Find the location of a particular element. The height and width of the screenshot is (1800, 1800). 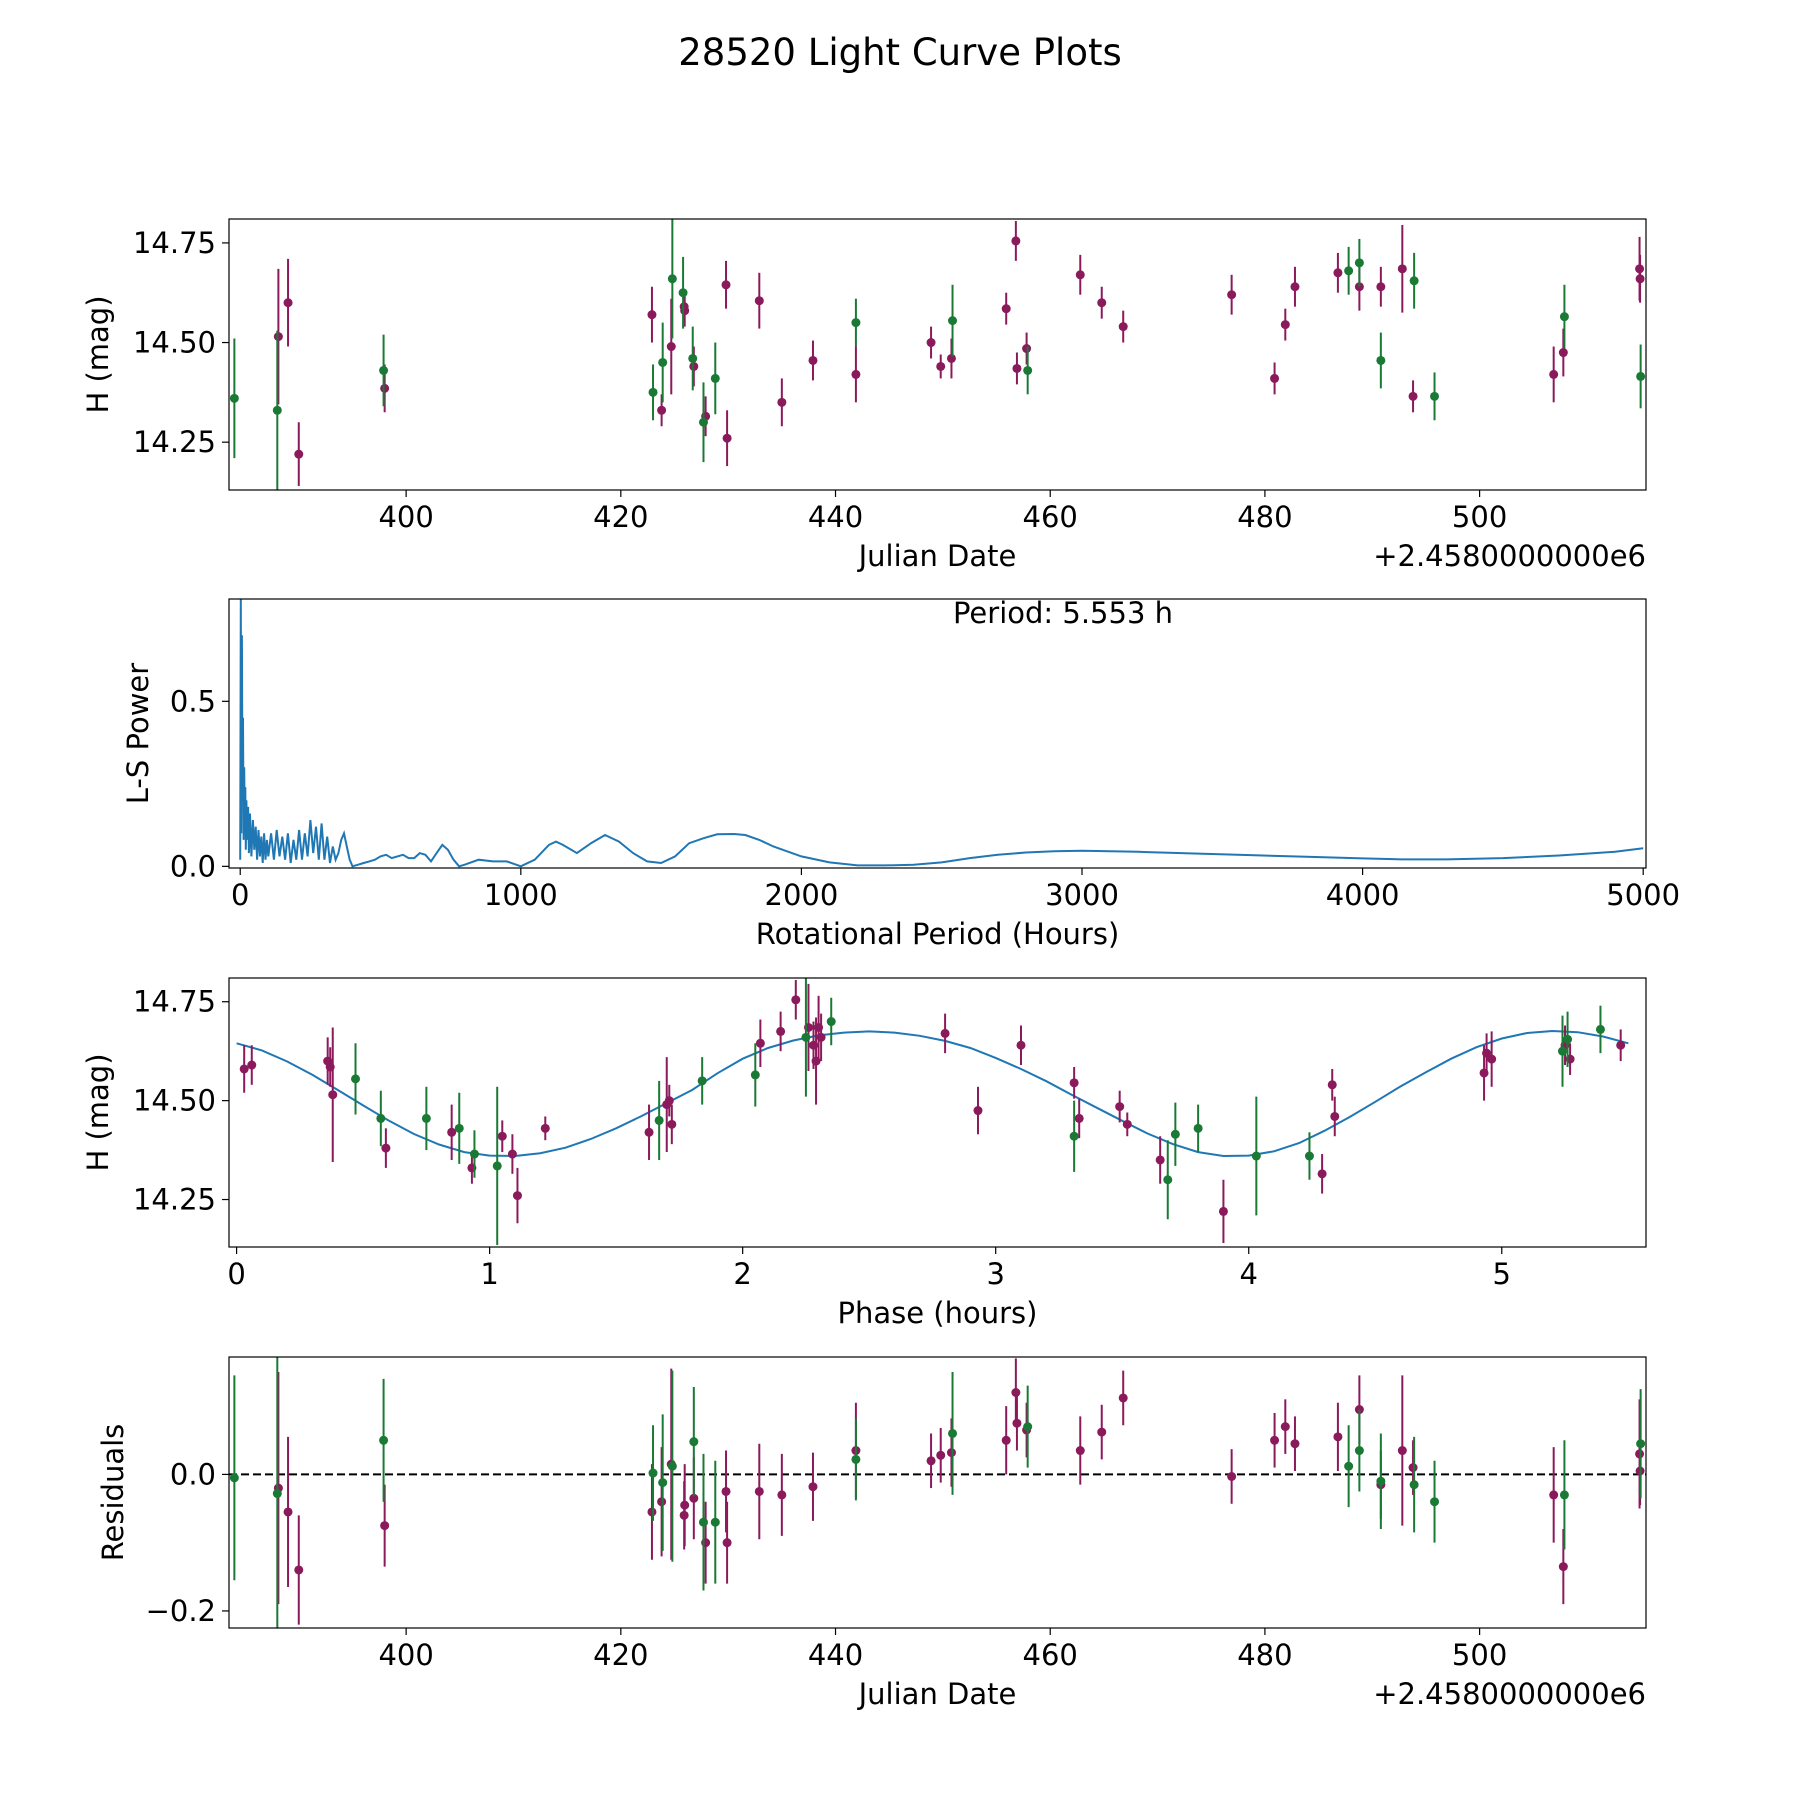

x-tick-label: 460 is located at coordinates (1050, 517).